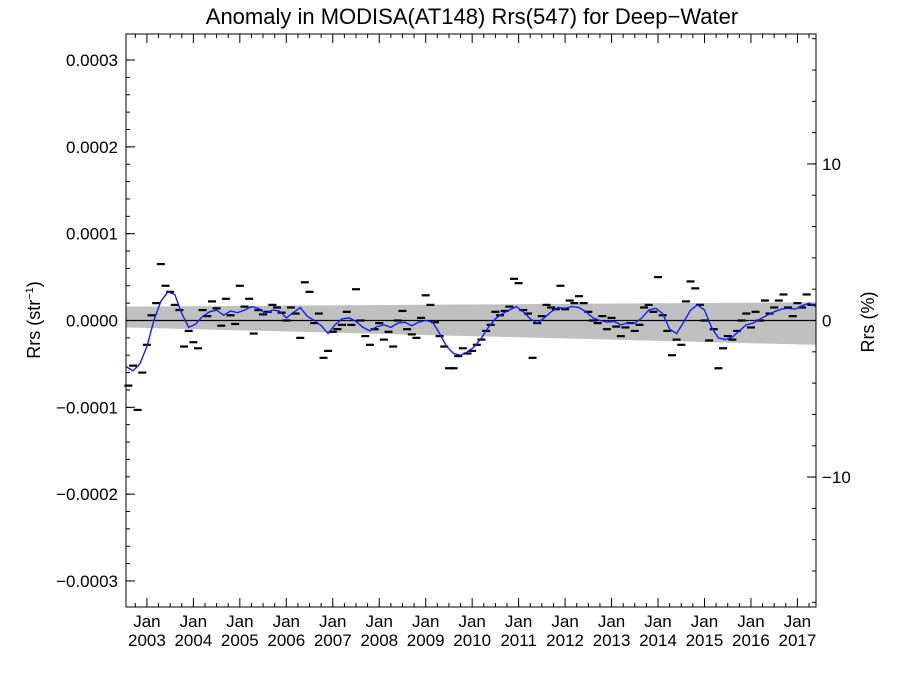 The width and height of the screenshot is (900, 675). I want to click on y-axis-label-left-exponent: −1, so click(30, 293).